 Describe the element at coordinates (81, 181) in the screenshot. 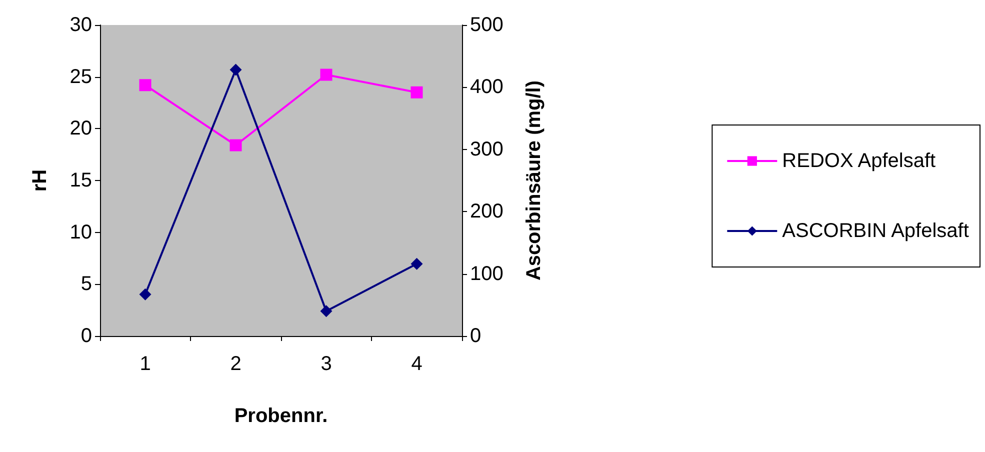

I see `y-tick-label: 15` at that location.